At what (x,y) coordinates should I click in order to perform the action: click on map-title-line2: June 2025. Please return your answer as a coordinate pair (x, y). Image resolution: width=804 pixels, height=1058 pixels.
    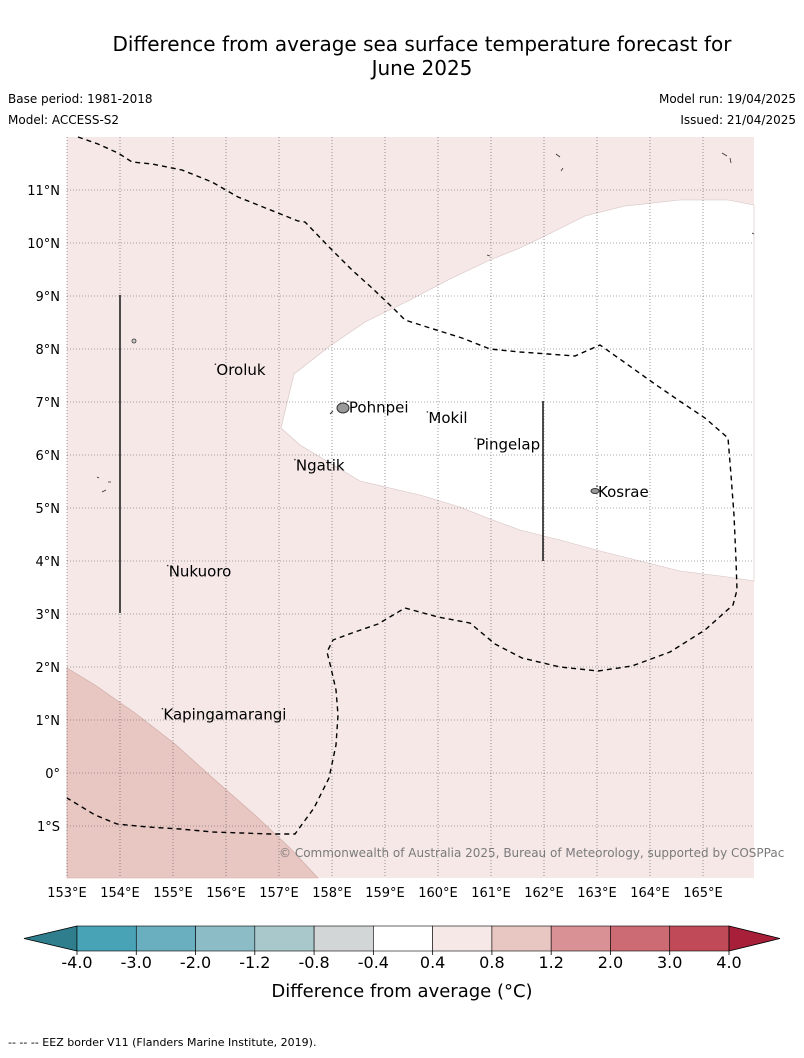
    Looking at the image, I should click on (422, 68).